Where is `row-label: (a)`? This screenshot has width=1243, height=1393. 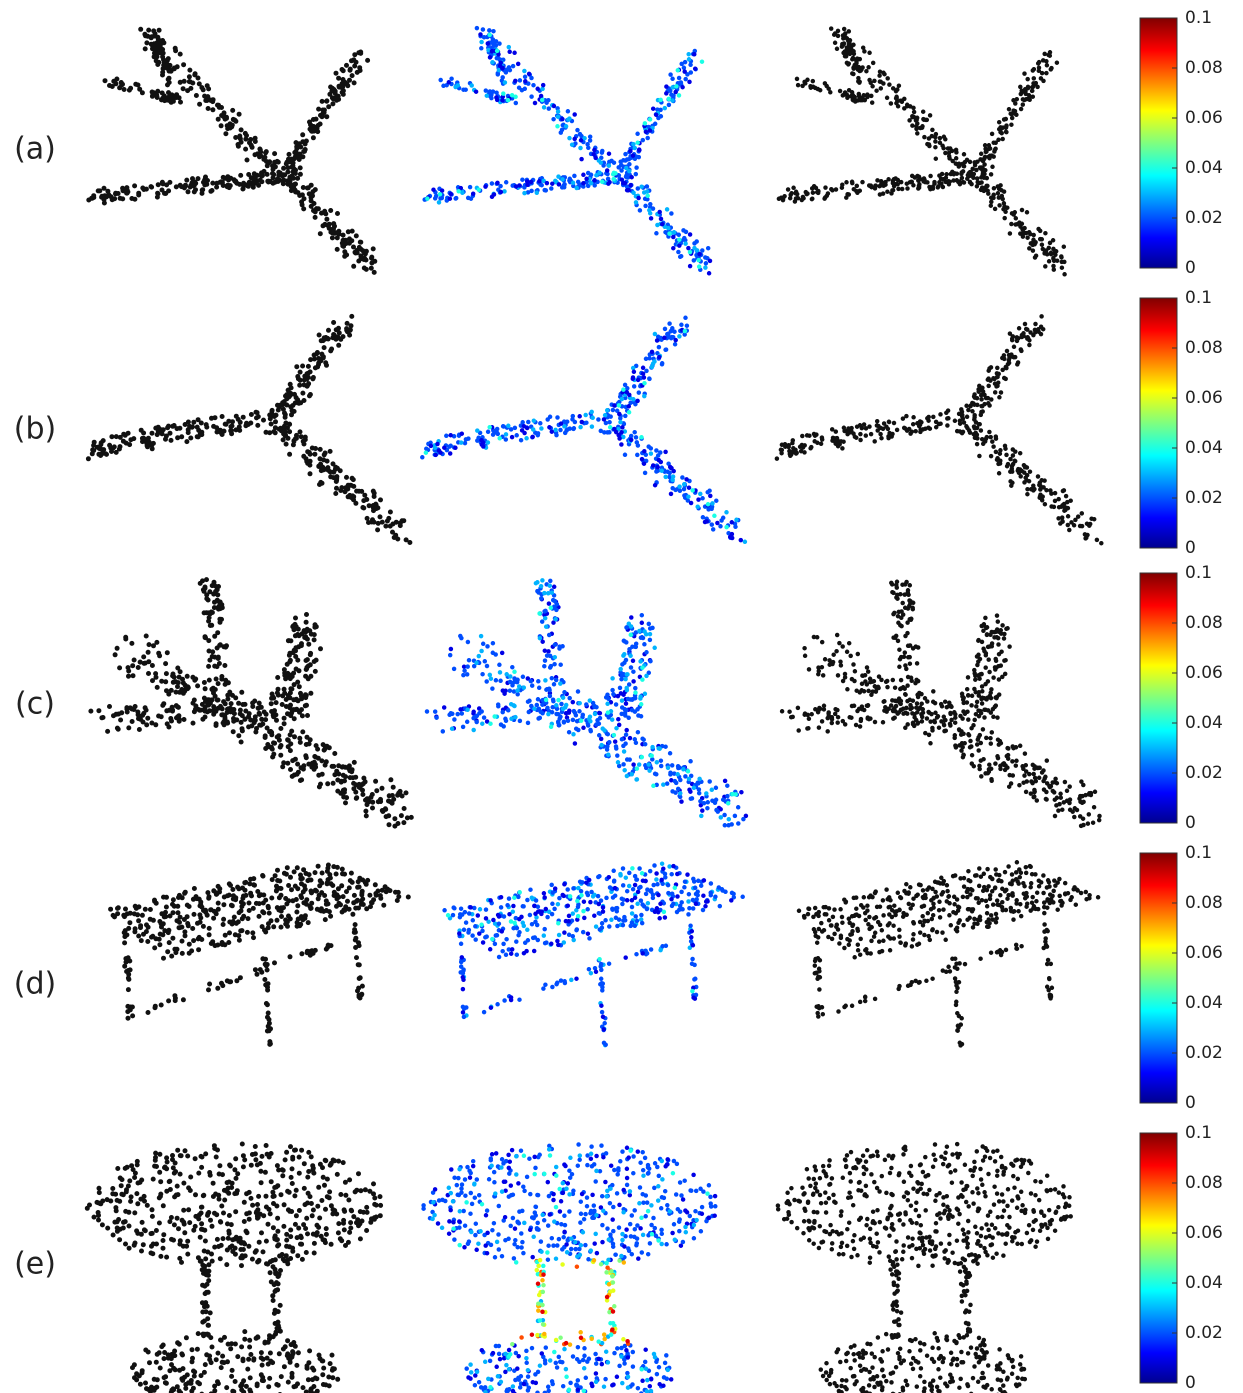 row-label: (a) is located at coordinates (35, 149).